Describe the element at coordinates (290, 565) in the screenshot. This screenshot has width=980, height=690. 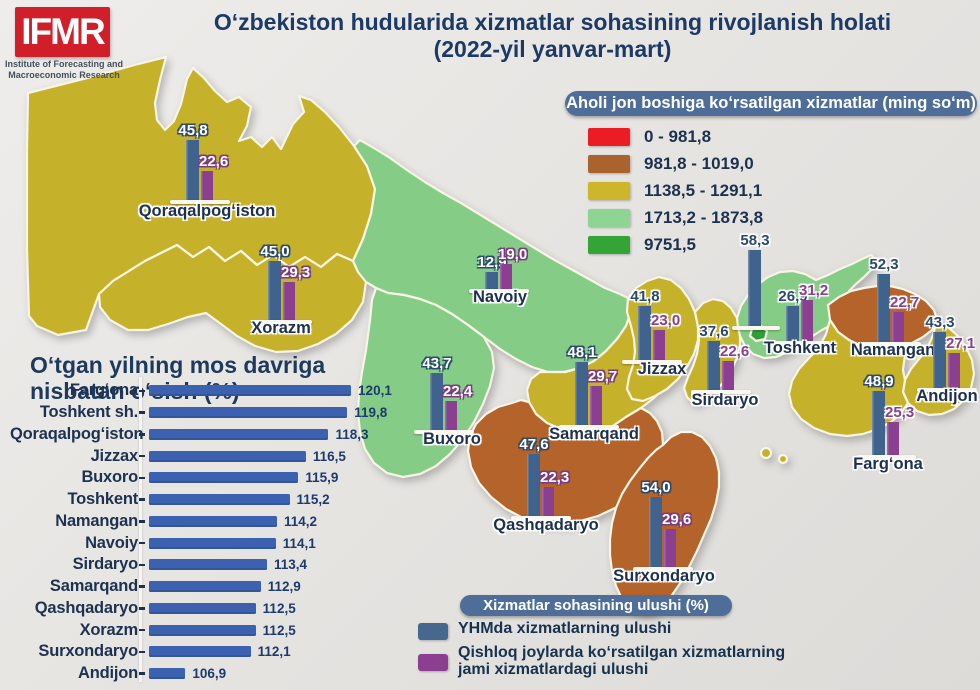
I see `chart-row-value: 113,4` at that location.